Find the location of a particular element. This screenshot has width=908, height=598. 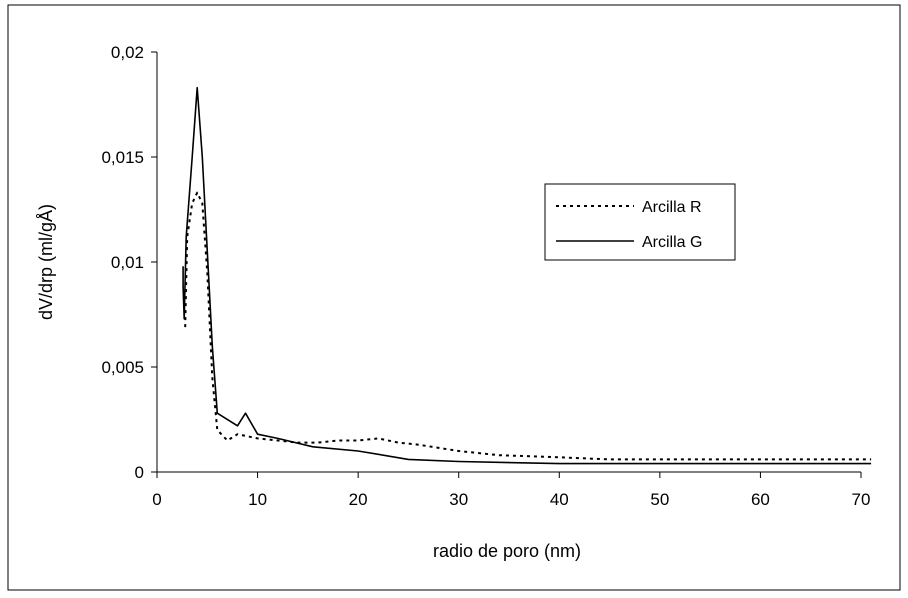

y-tick-label: 0,005 is located at coordinates (122, 367).